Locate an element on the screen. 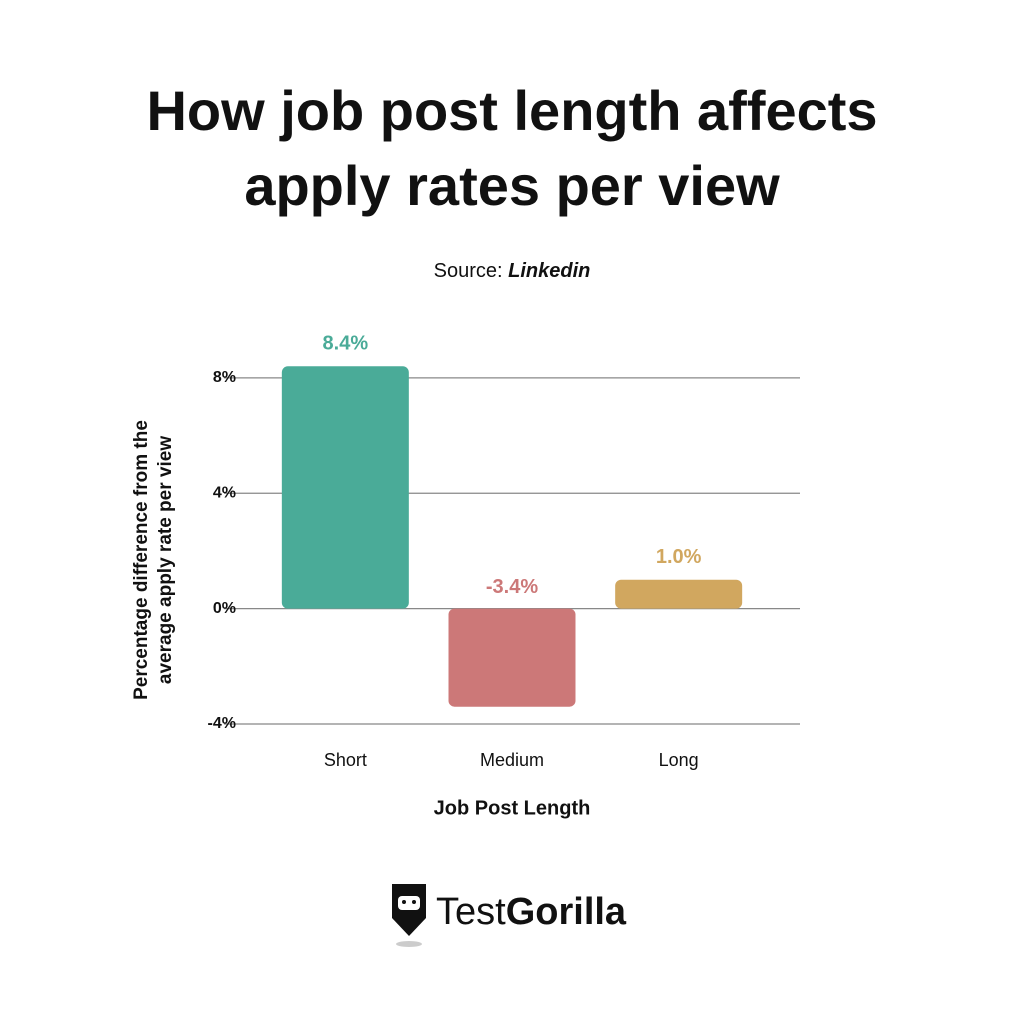  subtitle: Source: Linkedin is located at coordinates (512, 271).